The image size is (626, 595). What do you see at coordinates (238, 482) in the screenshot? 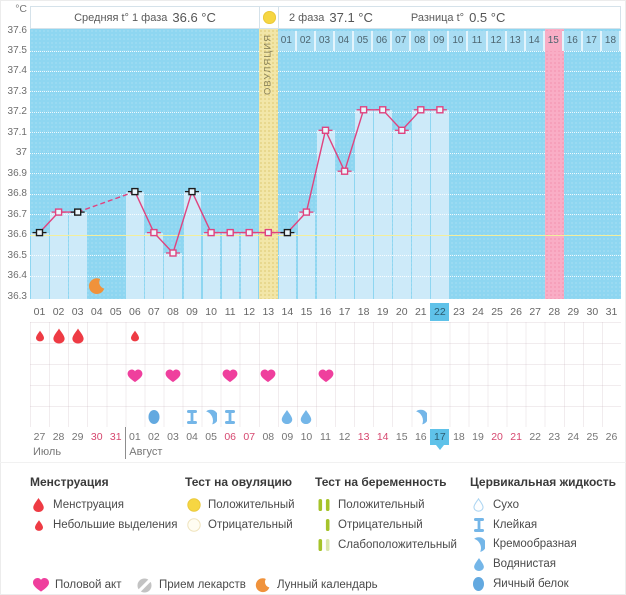
I see `legend-ovulation-test-title: Тест на овуляцию` at bounding box center [238, 482].